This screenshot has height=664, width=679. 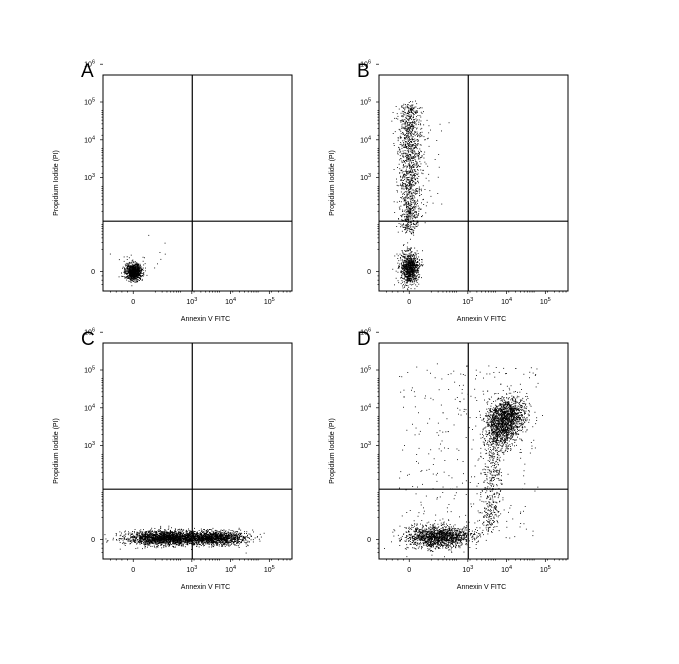 I want to click on x-tick-label: 103, so click(x=191, y=569).